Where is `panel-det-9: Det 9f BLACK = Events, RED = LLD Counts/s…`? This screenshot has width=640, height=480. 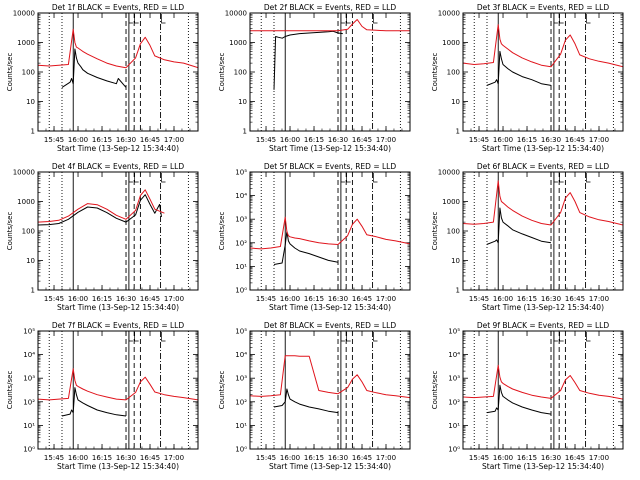 panel-det-9: Det 9f BLACK = Events, RED = LLD Counts/s… is located at coordinates (527, 396).